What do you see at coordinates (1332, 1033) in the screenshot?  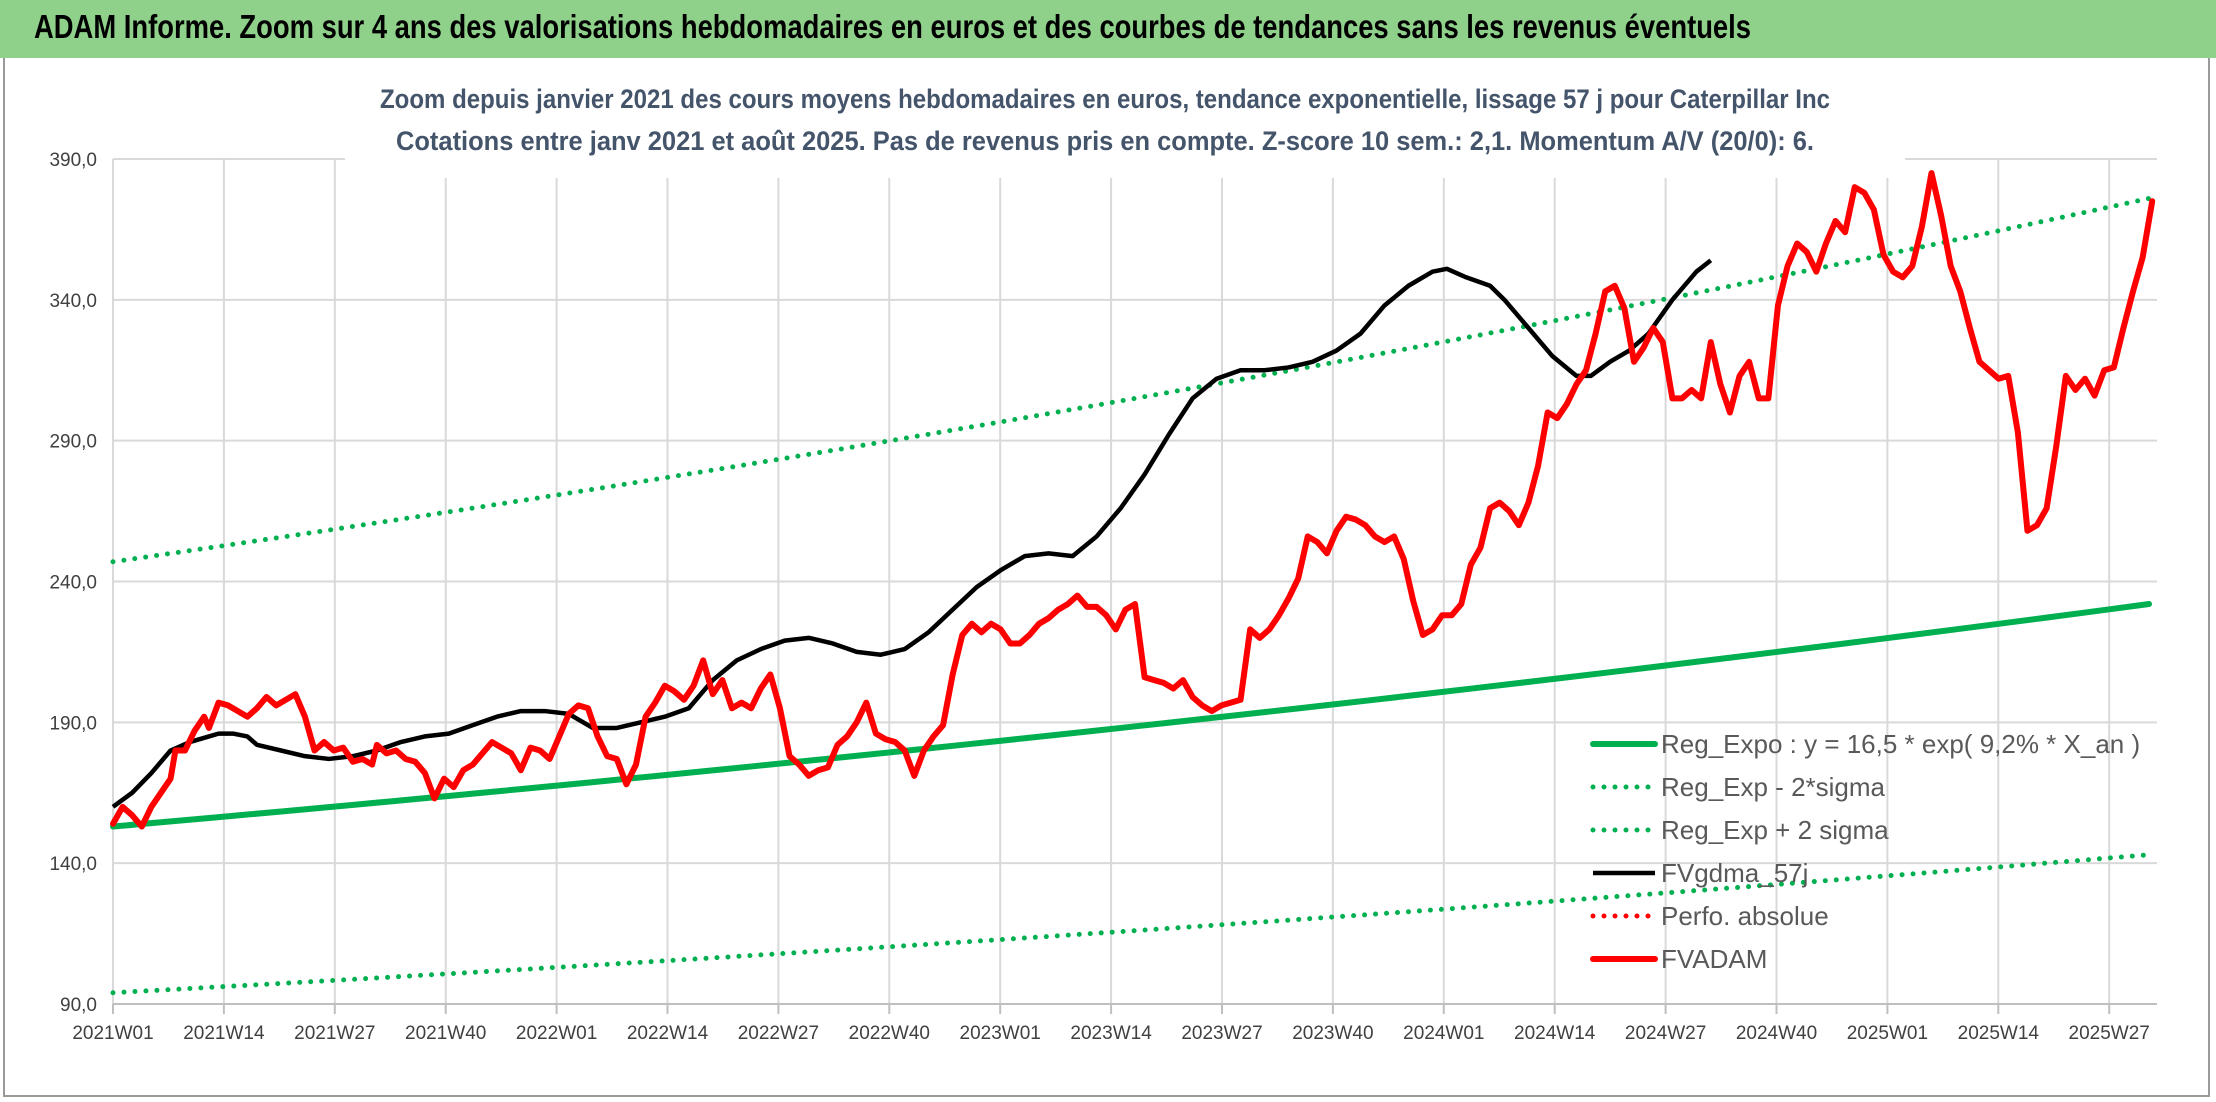 I see `x-tick-label: 2023W40` at bounding box center [1332, 1033].